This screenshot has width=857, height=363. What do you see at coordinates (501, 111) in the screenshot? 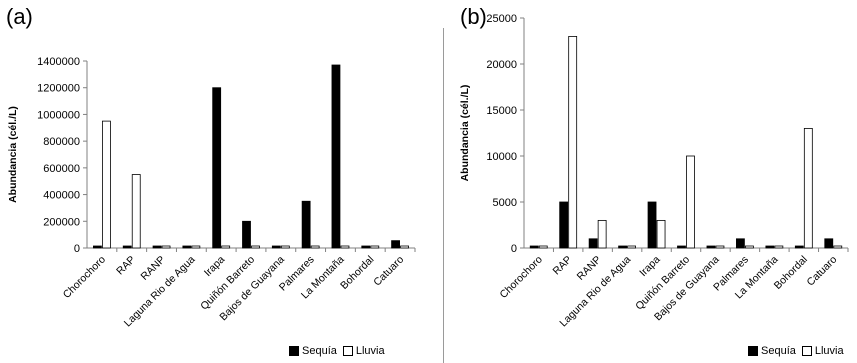
I see `y-tick-label: 15000` at bounding box center [501, 111].